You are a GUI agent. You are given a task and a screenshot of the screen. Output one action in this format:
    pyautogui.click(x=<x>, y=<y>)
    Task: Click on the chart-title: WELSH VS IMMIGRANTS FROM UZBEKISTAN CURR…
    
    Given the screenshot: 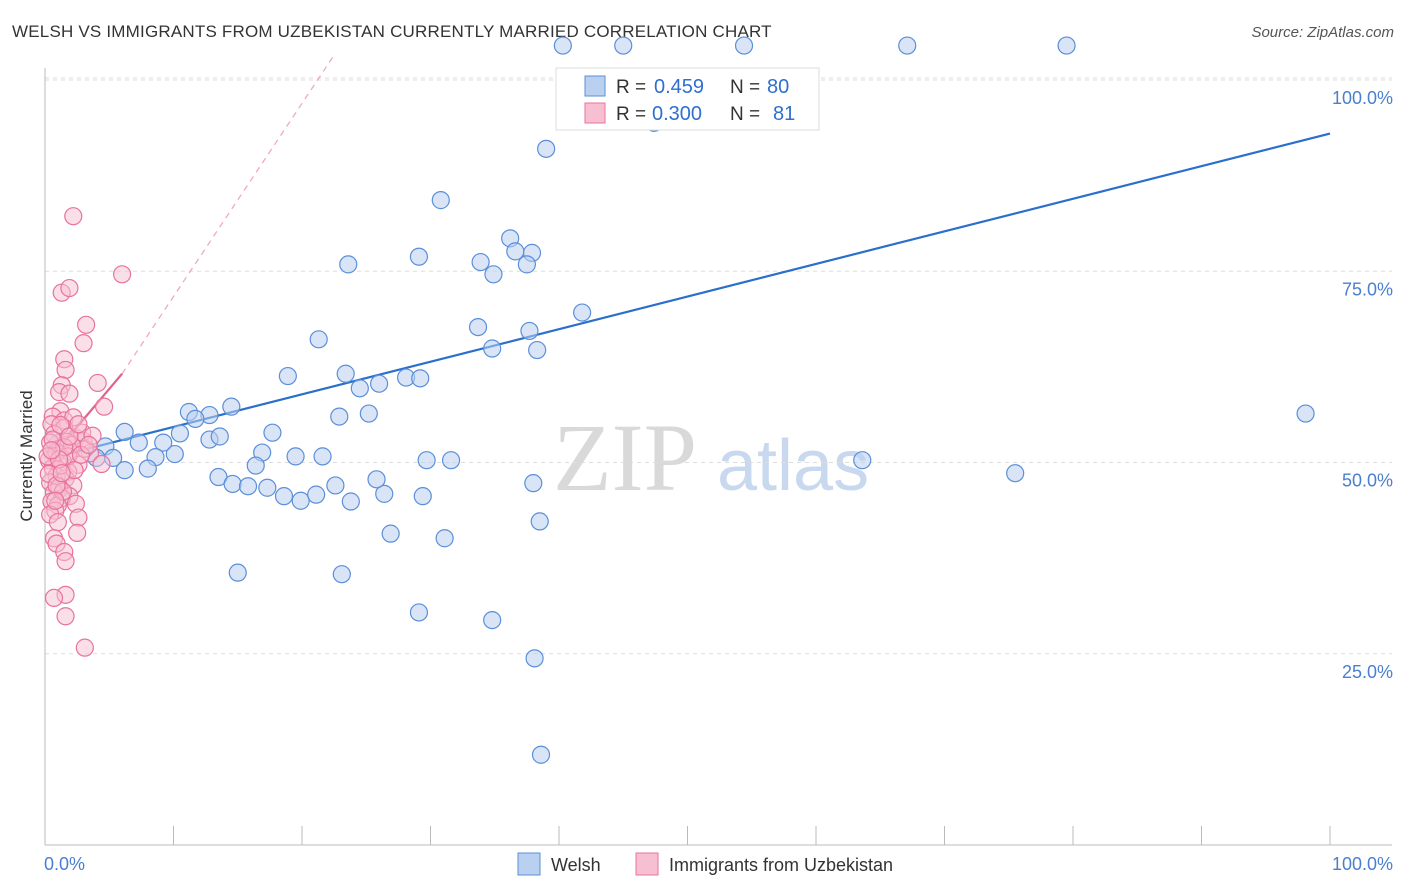 What is the action you would take?
    pyautogui.click(x=392, y=31)
    